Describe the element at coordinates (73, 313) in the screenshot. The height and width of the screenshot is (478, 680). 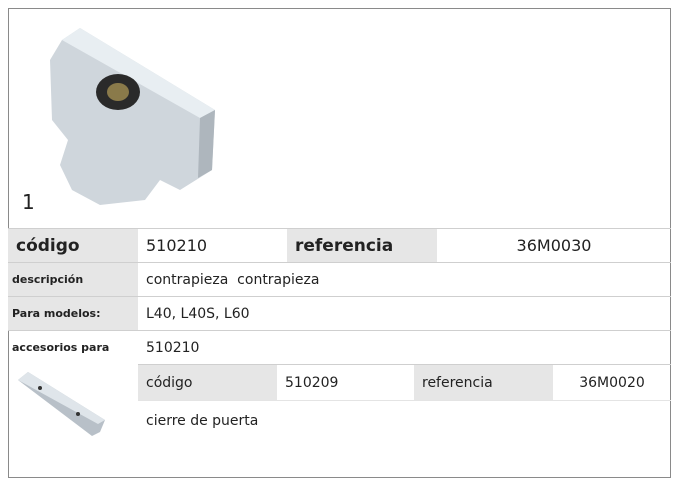
I see `label: Para modelos:` at that location.